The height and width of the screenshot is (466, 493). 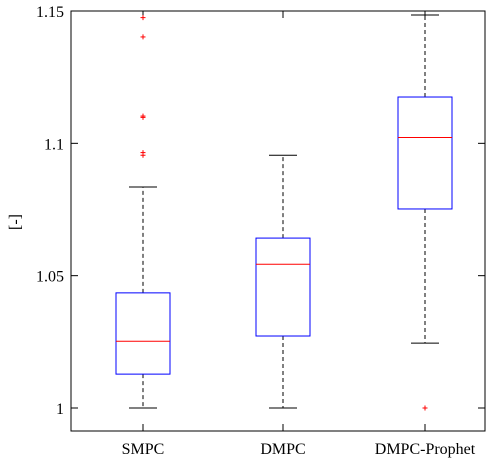 I want to click on y-axis-label: [-], so click(x=15, y=222).